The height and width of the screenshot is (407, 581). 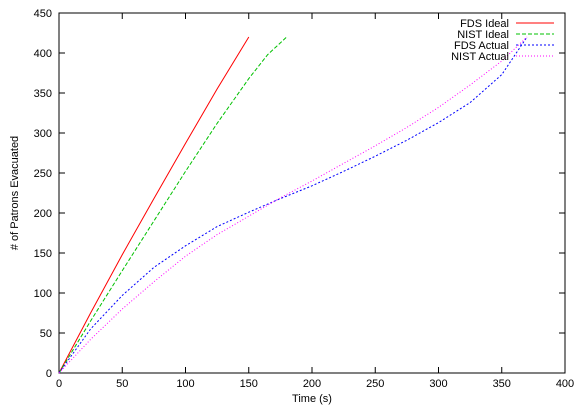 What do you see at coordinates (43, 294) in the screenshot?
I see `y-tick-label: 100` at bounding box center [43, 294].